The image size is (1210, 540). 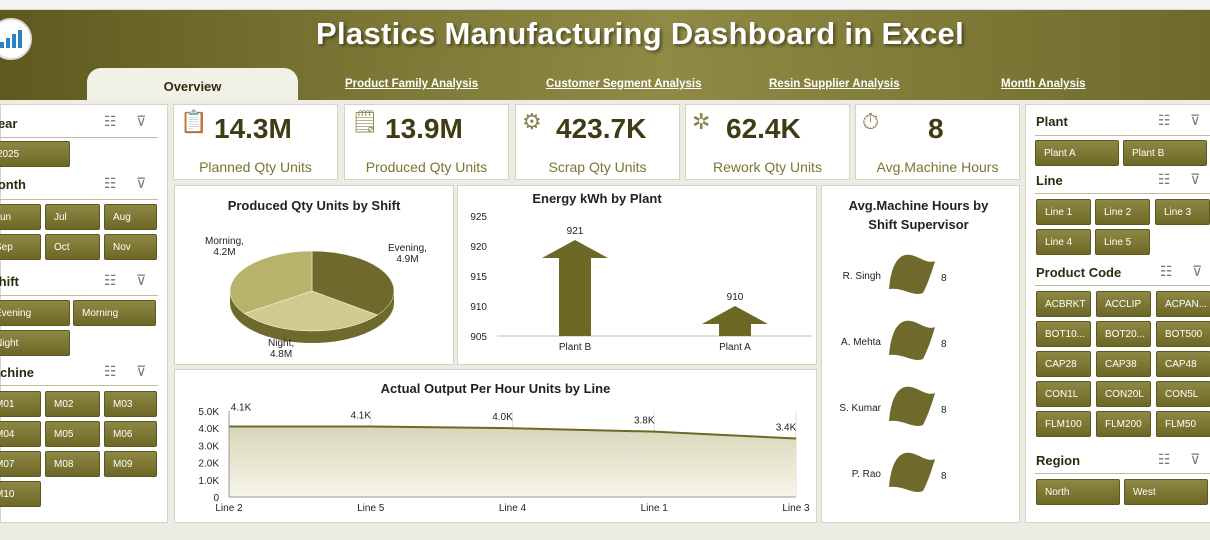 I want to click on slicer-item-line: Line 4, so click(x=1063, y=242).